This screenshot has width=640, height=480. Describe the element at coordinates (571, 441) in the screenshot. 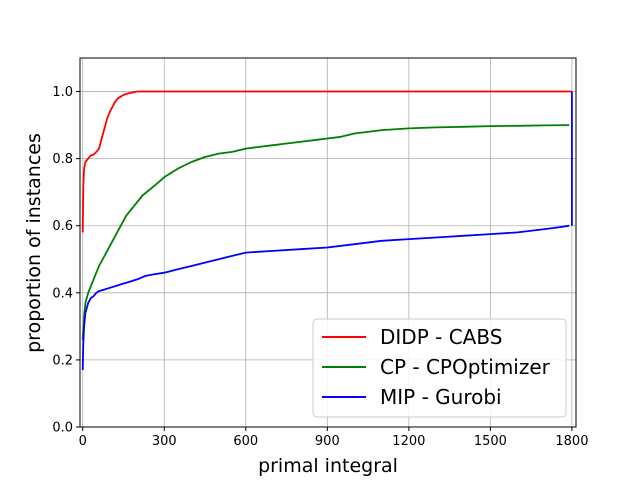

I see `x-tick-label: 1800` at that location.